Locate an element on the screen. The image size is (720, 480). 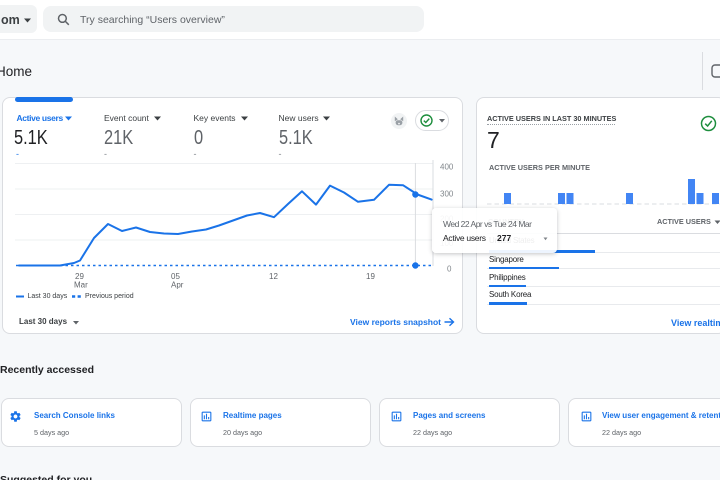
svg-text: 05 is located at coordinates (175, 276).